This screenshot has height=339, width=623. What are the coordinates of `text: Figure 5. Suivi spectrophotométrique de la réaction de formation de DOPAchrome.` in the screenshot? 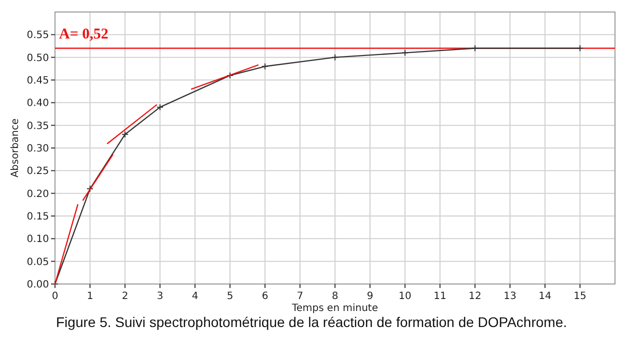 It's located at (311, 322).